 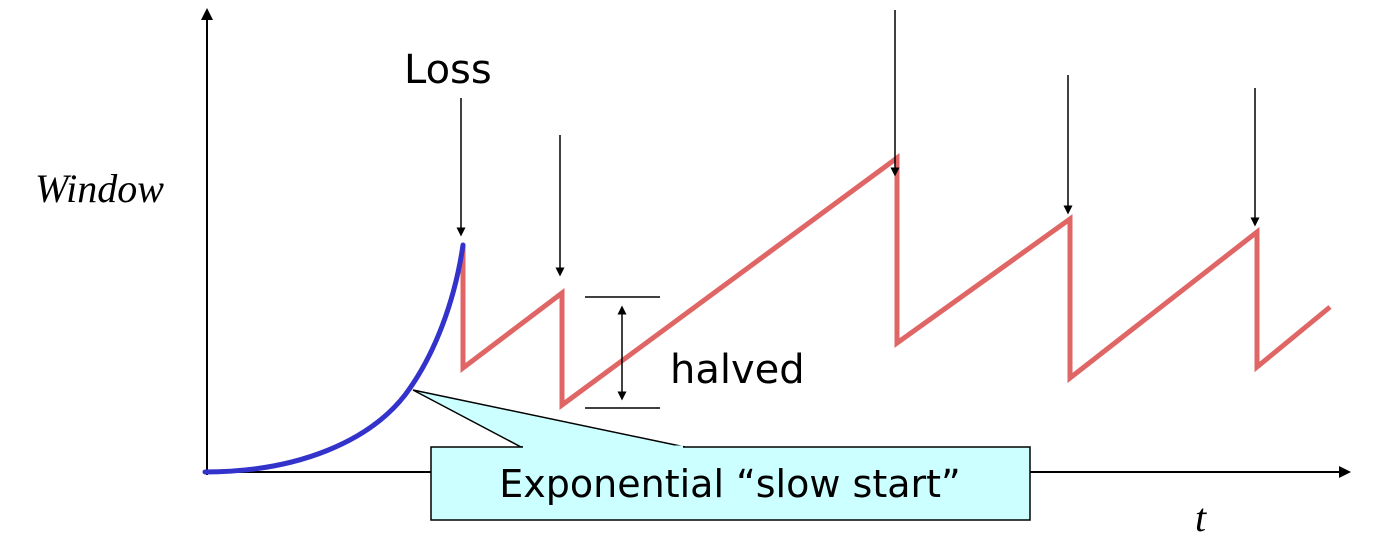 I want to click on slow-start-callout: Exponential “slow start”, so click(x=721, y=455).